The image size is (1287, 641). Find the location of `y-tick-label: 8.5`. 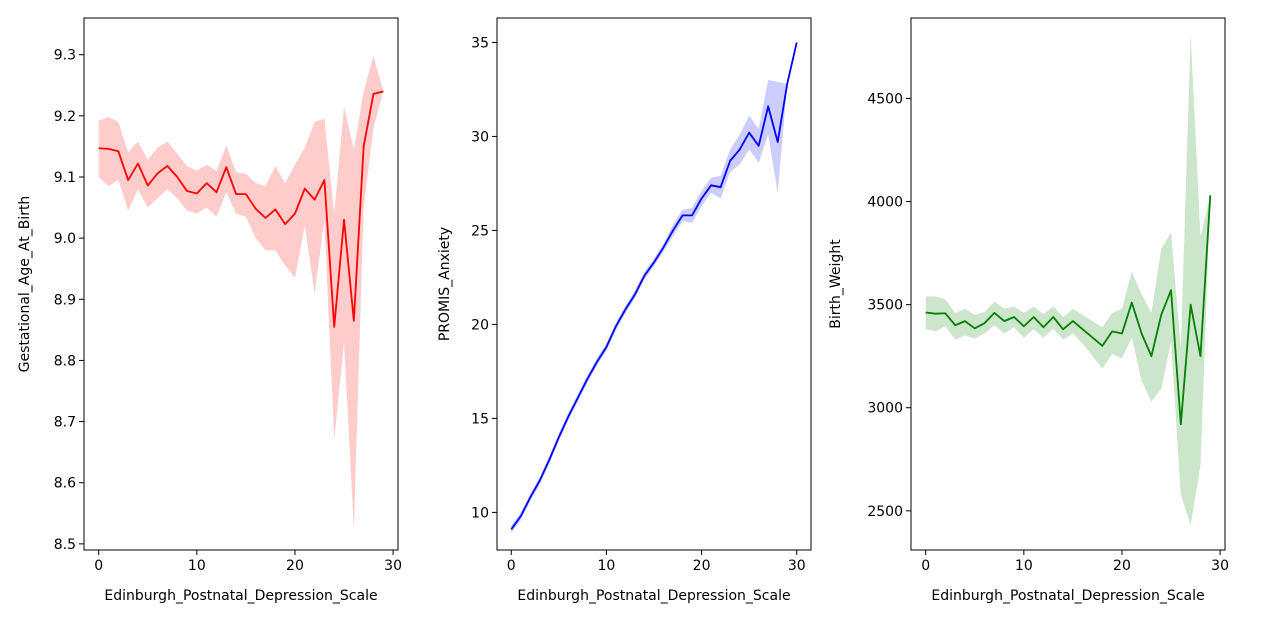

y-tick-label: 8.5 is located at coordinates (65, 545).